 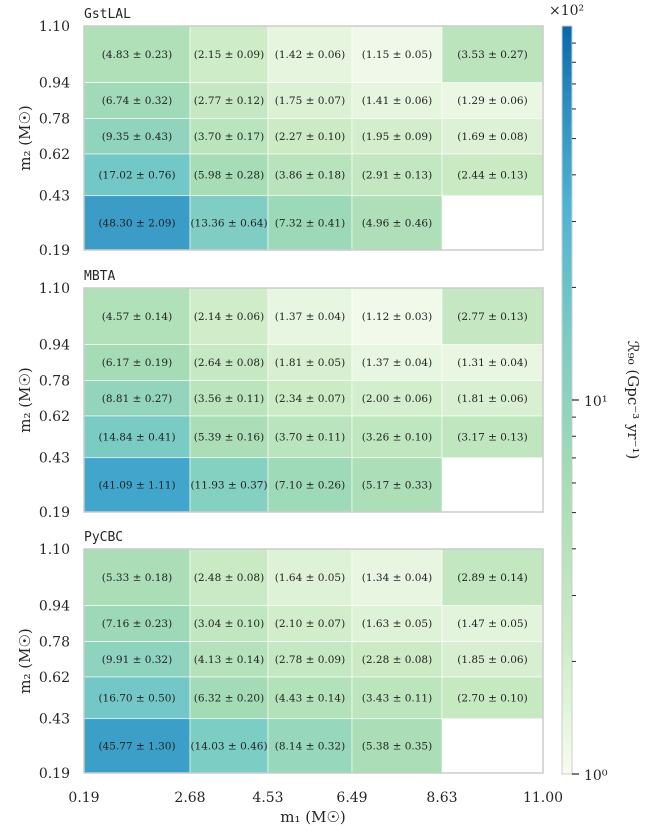 What do you see at coordinates (310, 175) in the screenshot?
I see `cell-label: (3.86 ± 0.18)` at bounding box center [310, 175].